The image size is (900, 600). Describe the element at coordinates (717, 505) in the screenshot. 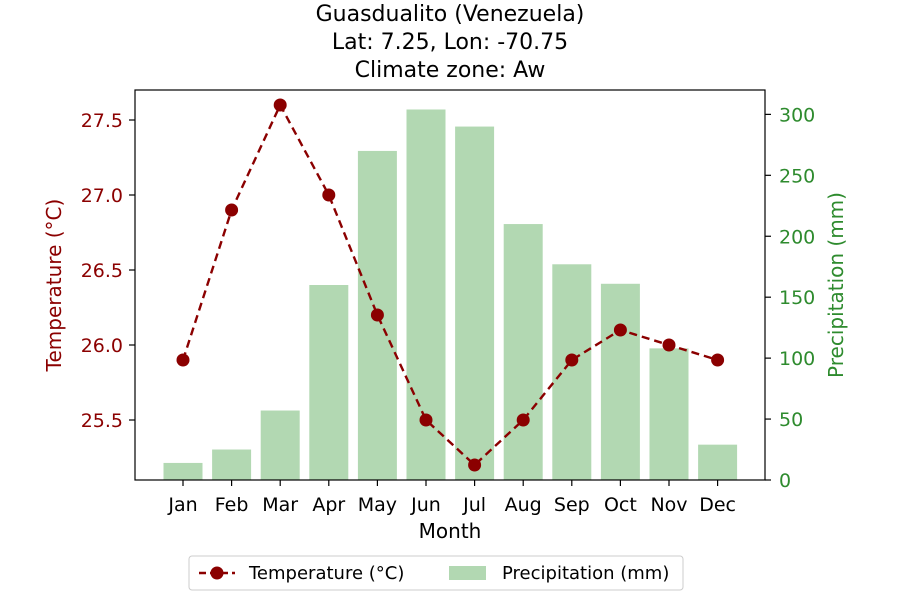

I see `month-tick-label: Dec` at that location.